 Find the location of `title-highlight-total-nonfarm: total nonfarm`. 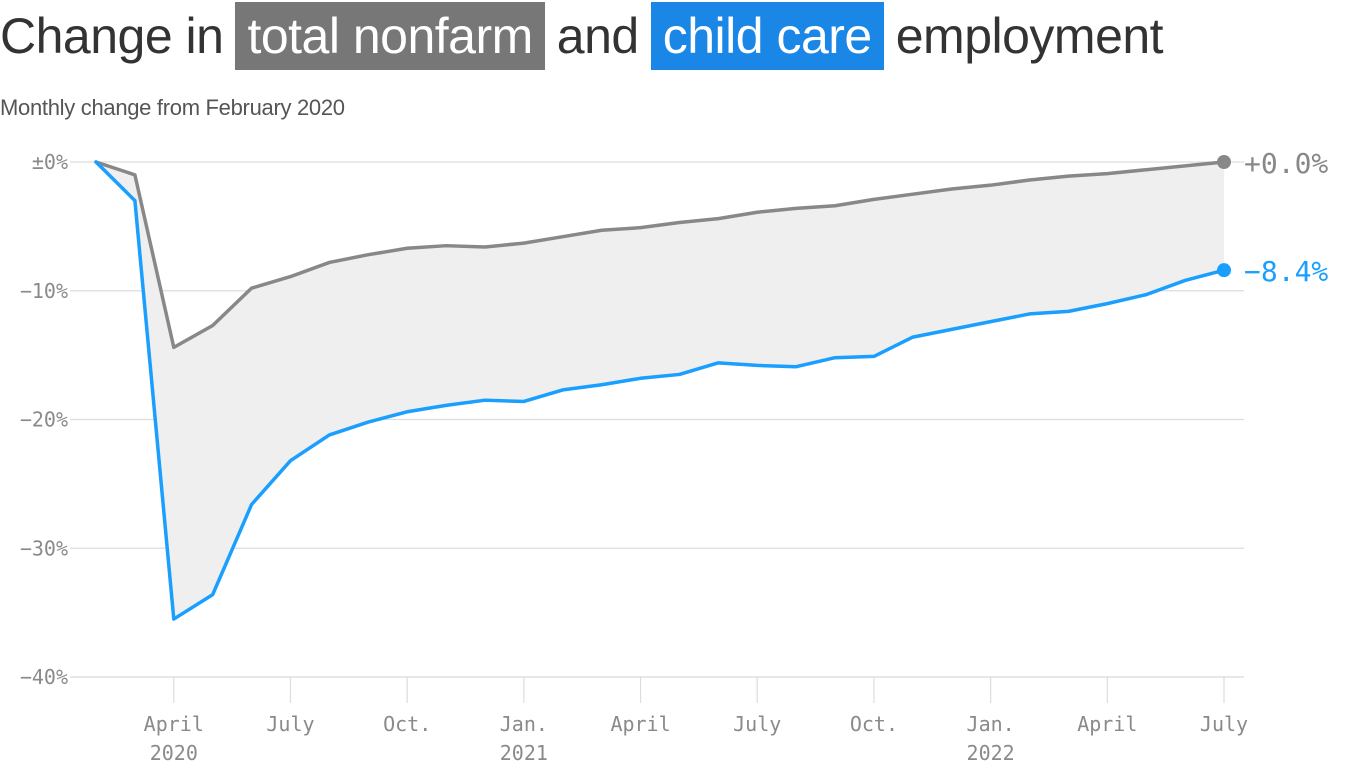

title-highlight-total-nonfarm: total nonfarm is located at coordinates (390, 36).